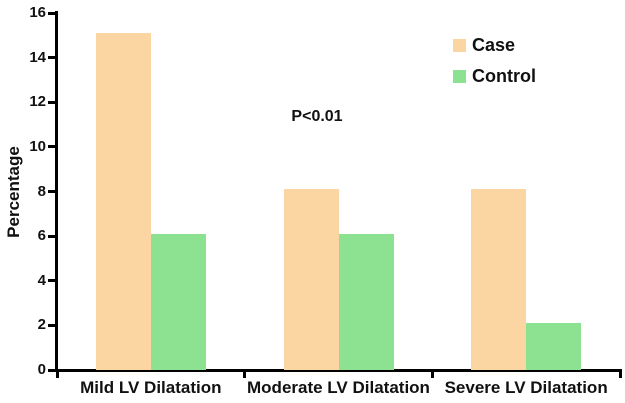  I want to click on y-axis-line, so click(56, 191).